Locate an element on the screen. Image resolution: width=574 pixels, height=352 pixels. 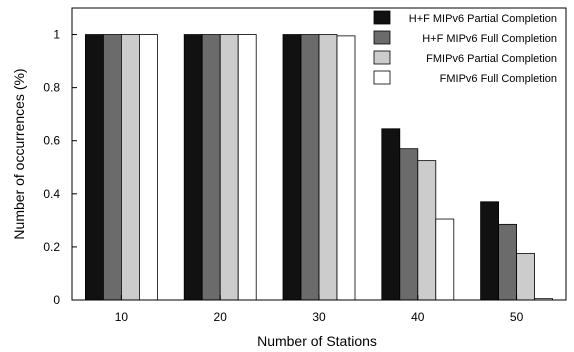
legend-label: H+F MIPv6 Partial Completion is located at coordinates (483, 19).